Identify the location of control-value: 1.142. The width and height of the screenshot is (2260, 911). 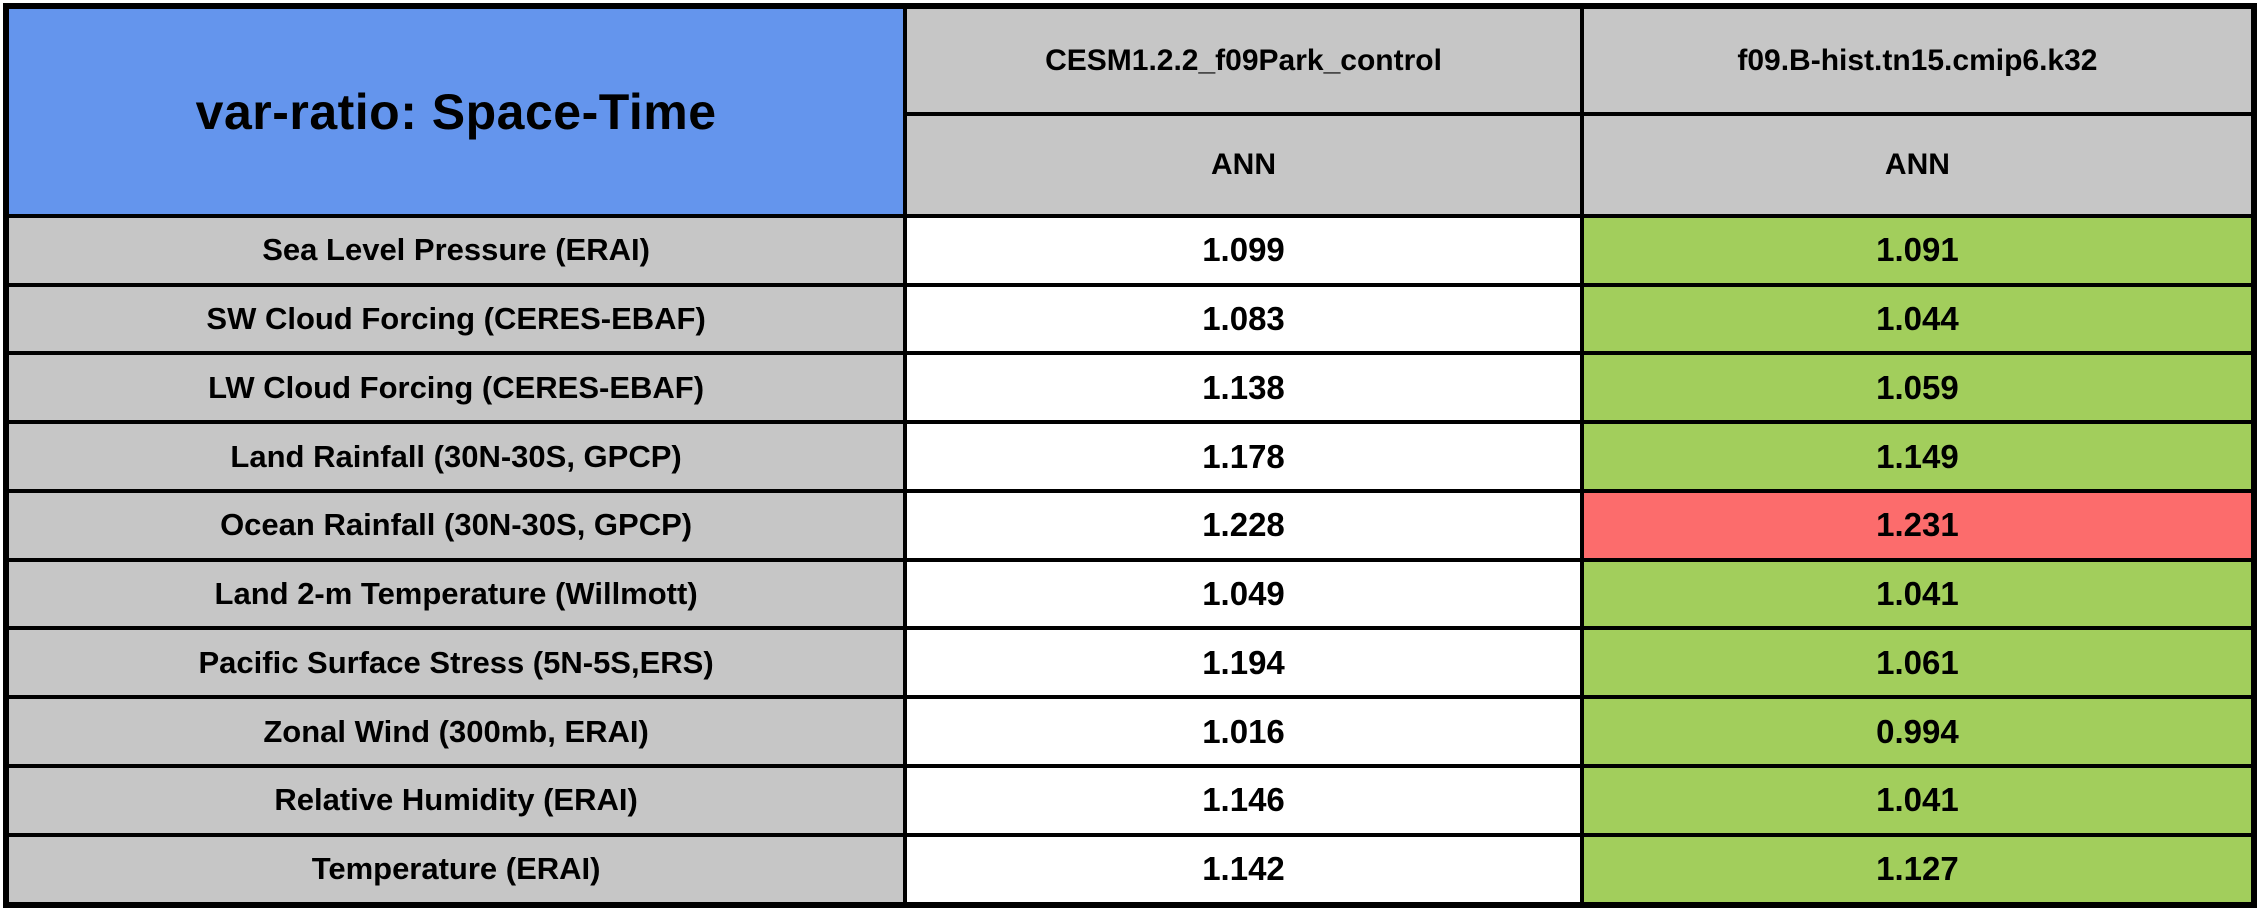
(1243, 870).